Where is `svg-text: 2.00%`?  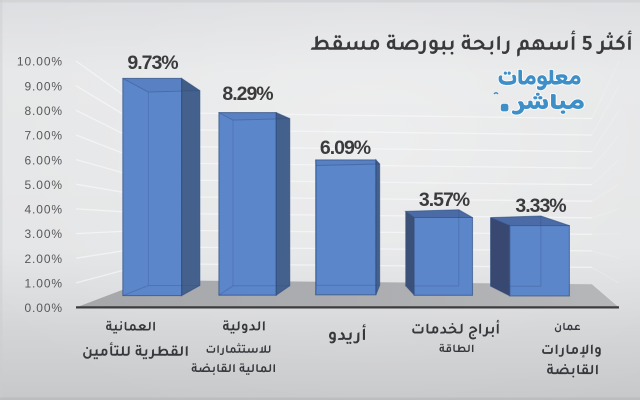
svg-text: 2.00% is located at coordinates (43, 259).